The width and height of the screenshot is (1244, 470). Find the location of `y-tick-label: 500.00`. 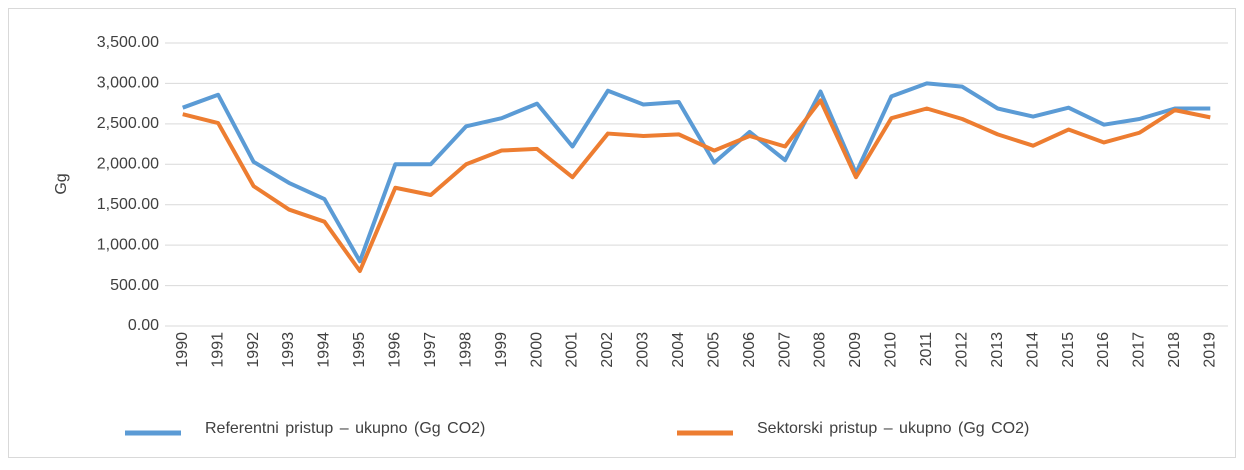

y-tick-label: 500.00 is located at coordinates (134, 285).